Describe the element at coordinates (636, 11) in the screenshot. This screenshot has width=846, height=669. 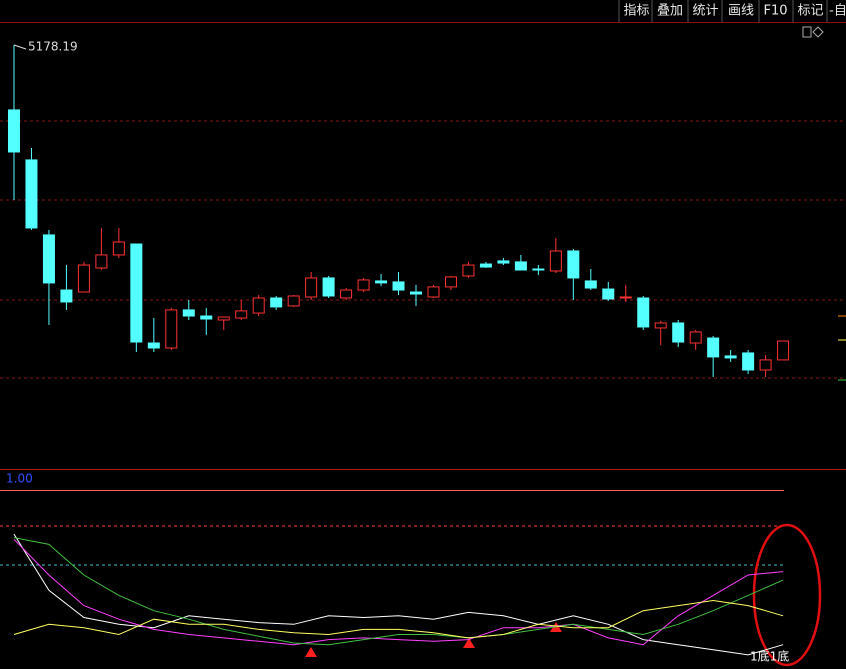
I see `toolbar-button: 指标` at that location.